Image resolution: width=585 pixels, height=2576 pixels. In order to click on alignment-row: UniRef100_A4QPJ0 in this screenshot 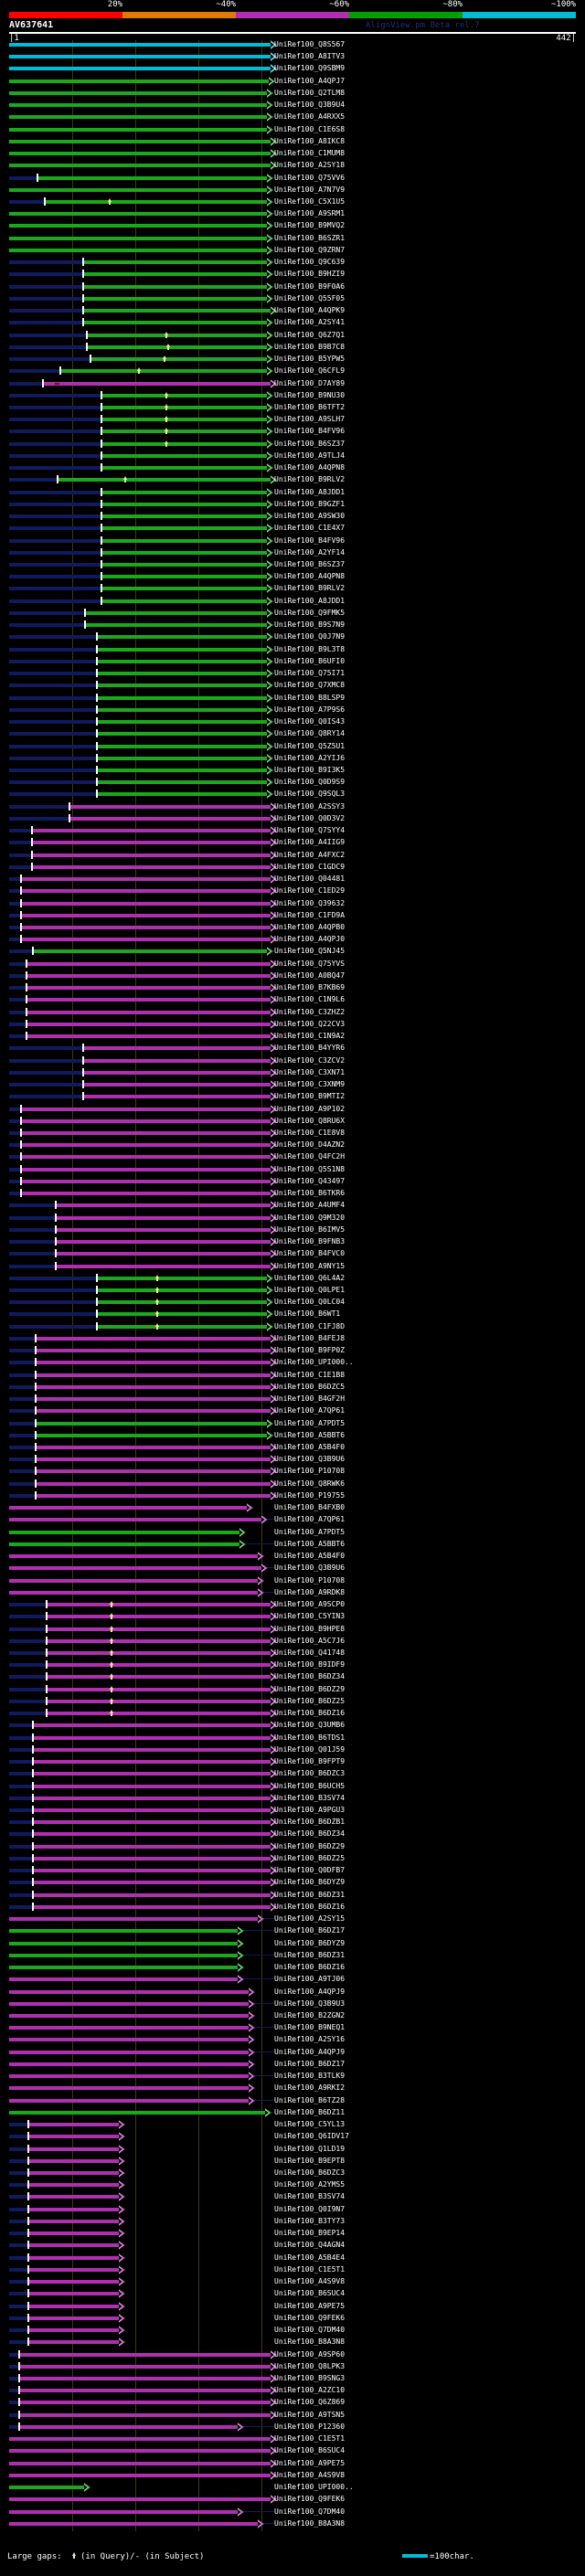, I will do `click(293, 940)`.